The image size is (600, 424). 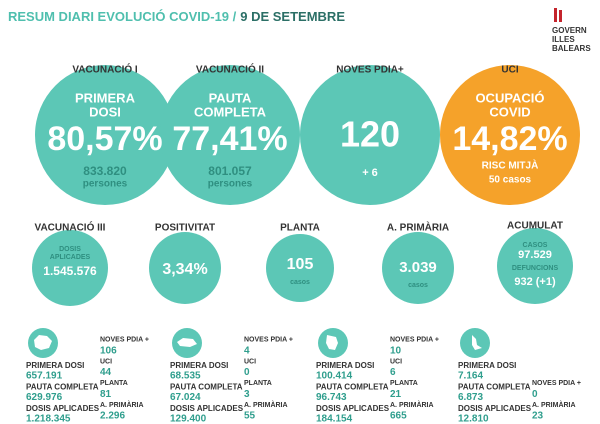 What do you see at coordinates (535, 282) in the screenshot?
I see `kpi-value: 932 (+1)` at bounding box center [535, 282].